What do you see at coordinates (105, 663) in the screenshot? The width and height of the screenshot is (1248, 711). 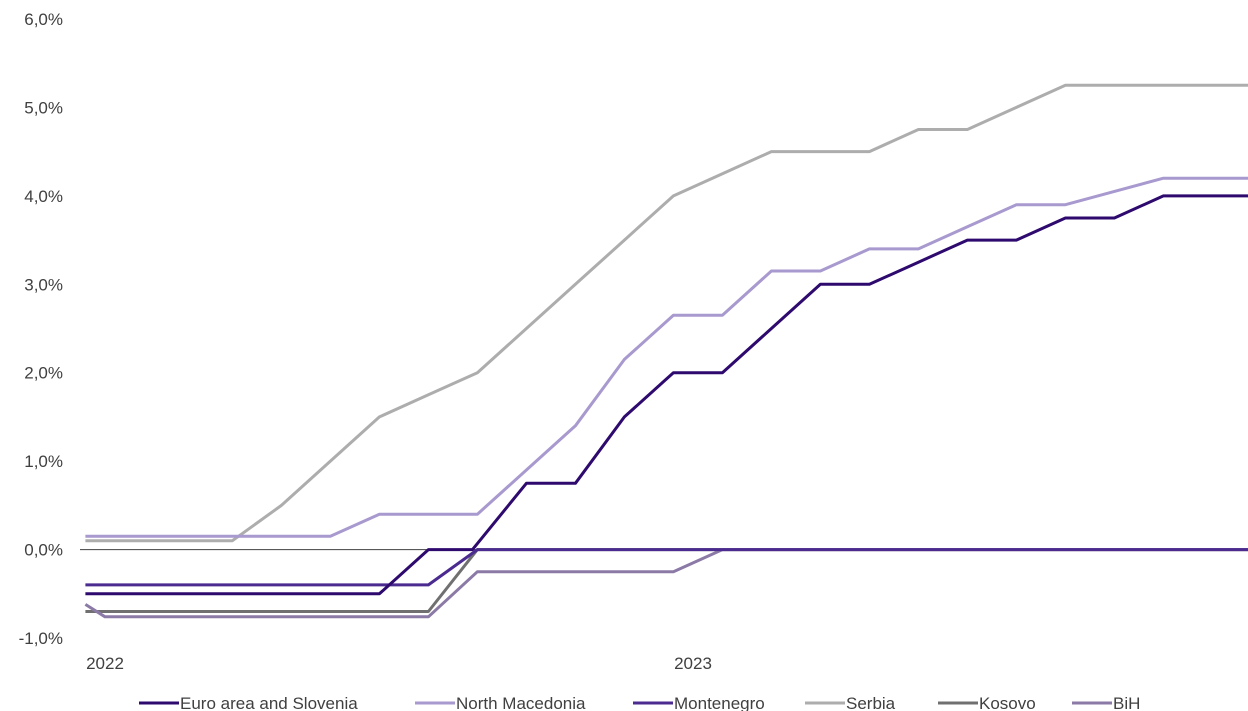 I see `x-tick-label: 2022` at bounding box center [105, 663].